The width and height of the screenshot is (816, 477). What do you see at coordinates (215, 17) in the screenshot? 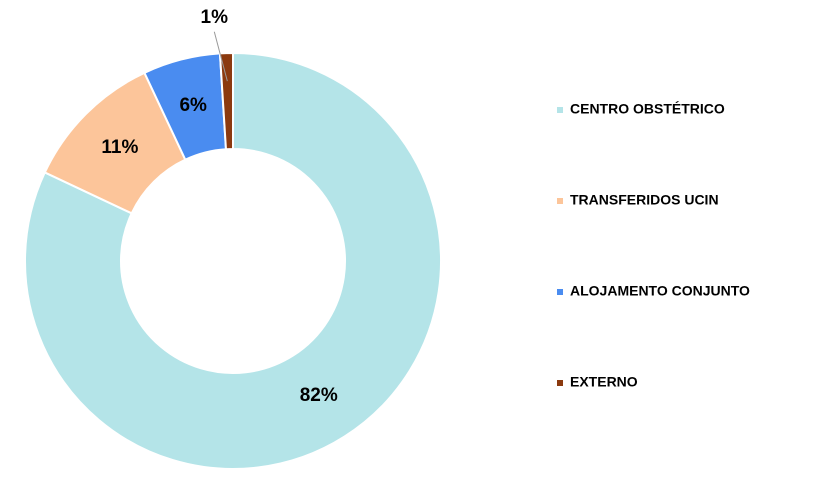
I see `data-label: 1%` at bounding box center [215, 17].